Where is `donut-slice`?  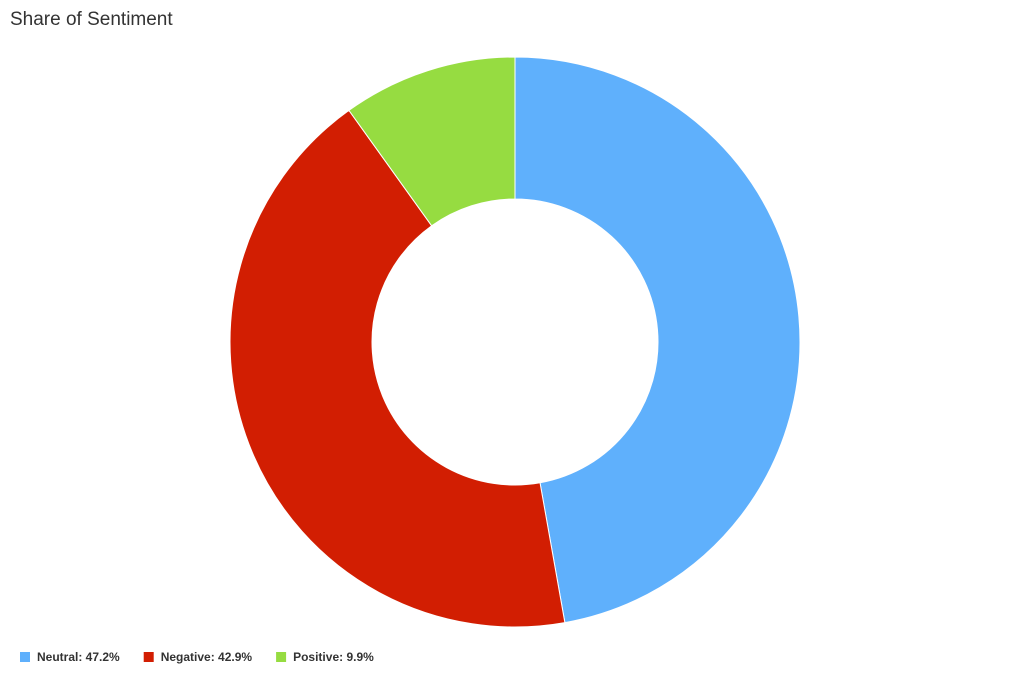
donut-slice is located at coordinates (432, 141).